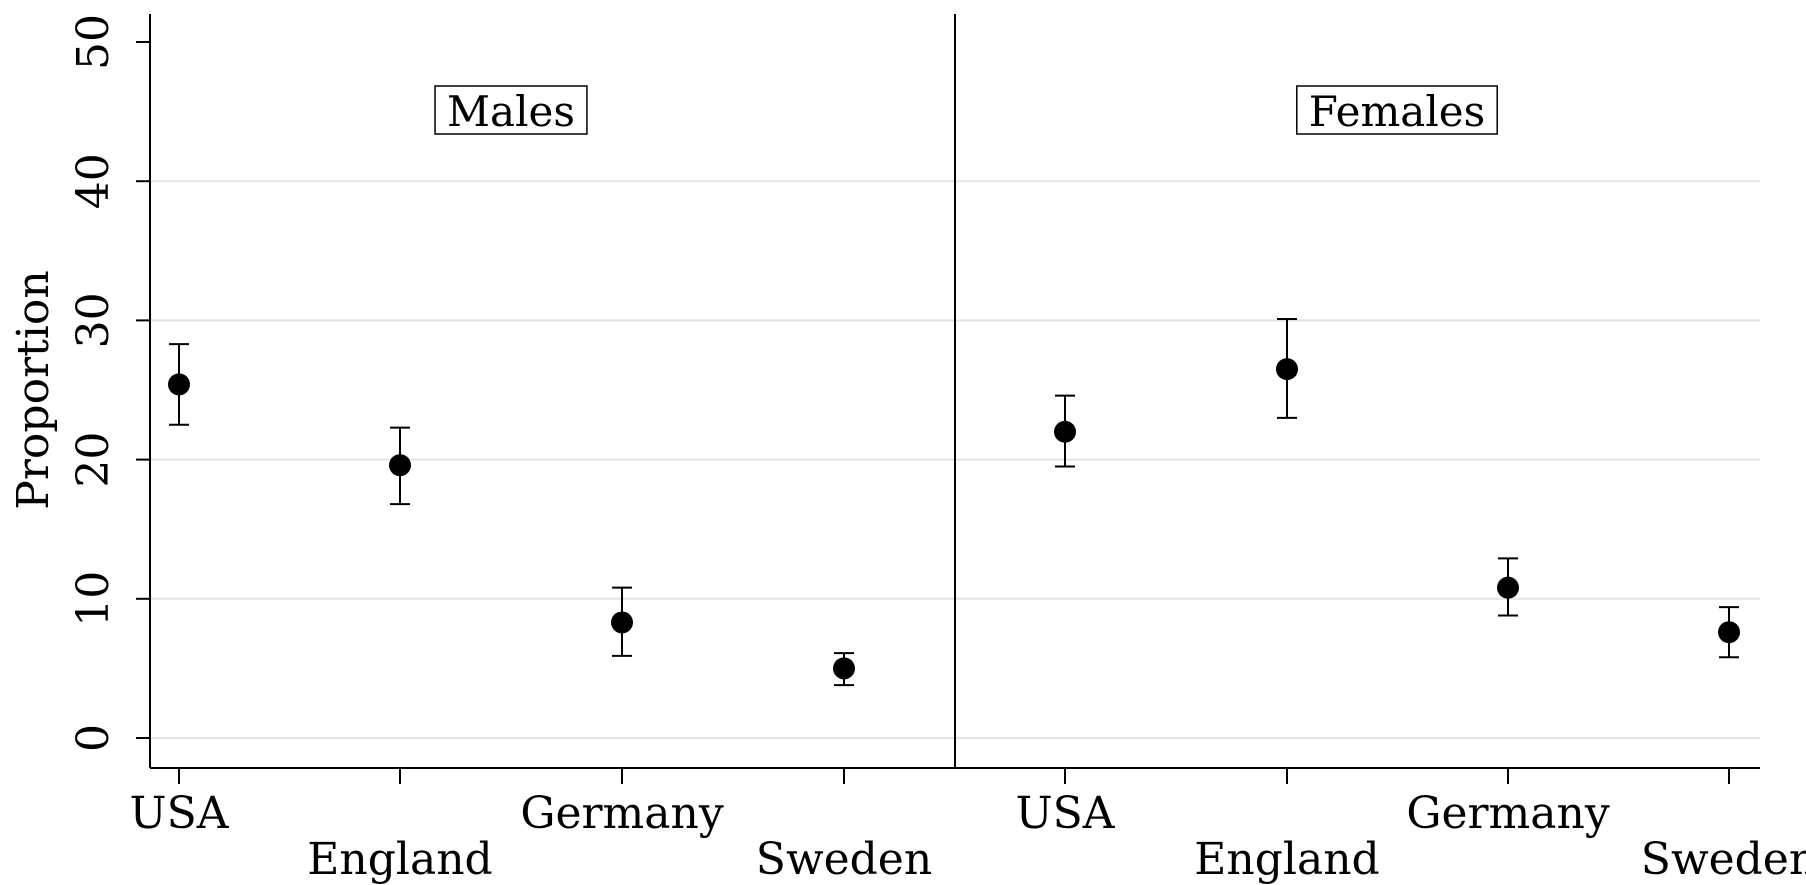 This screenshot has height=885, width=1806. I want to click on y-tick-label-30: 30, so click(93, 320).